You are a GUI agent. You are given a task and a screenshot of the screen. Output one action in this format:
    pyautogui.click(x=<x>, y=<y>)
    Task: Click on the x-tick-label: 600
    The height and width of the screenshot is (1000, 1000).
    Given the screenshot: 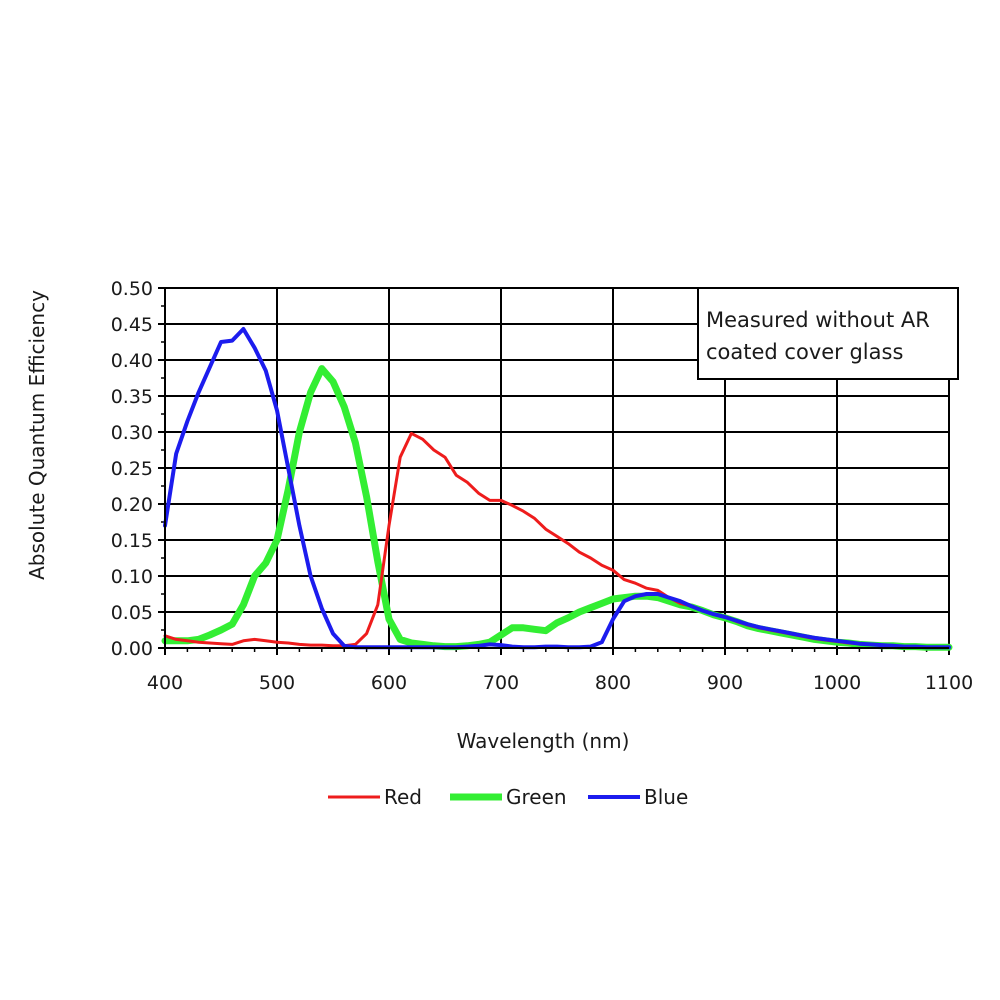 What is the action you would take?
    pyautogui.click(x=389, y=683)
    